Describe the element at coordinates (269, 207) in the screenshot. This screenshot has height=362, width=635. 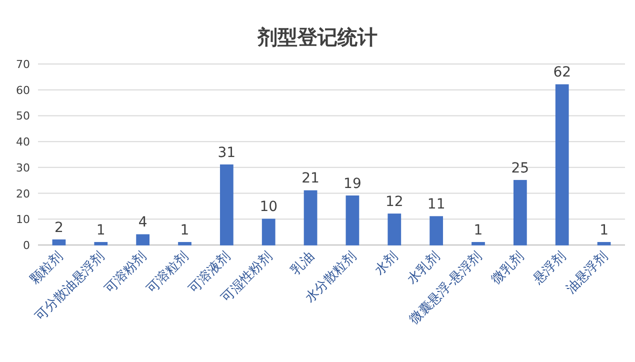
I see `data-label: 10` at that location.